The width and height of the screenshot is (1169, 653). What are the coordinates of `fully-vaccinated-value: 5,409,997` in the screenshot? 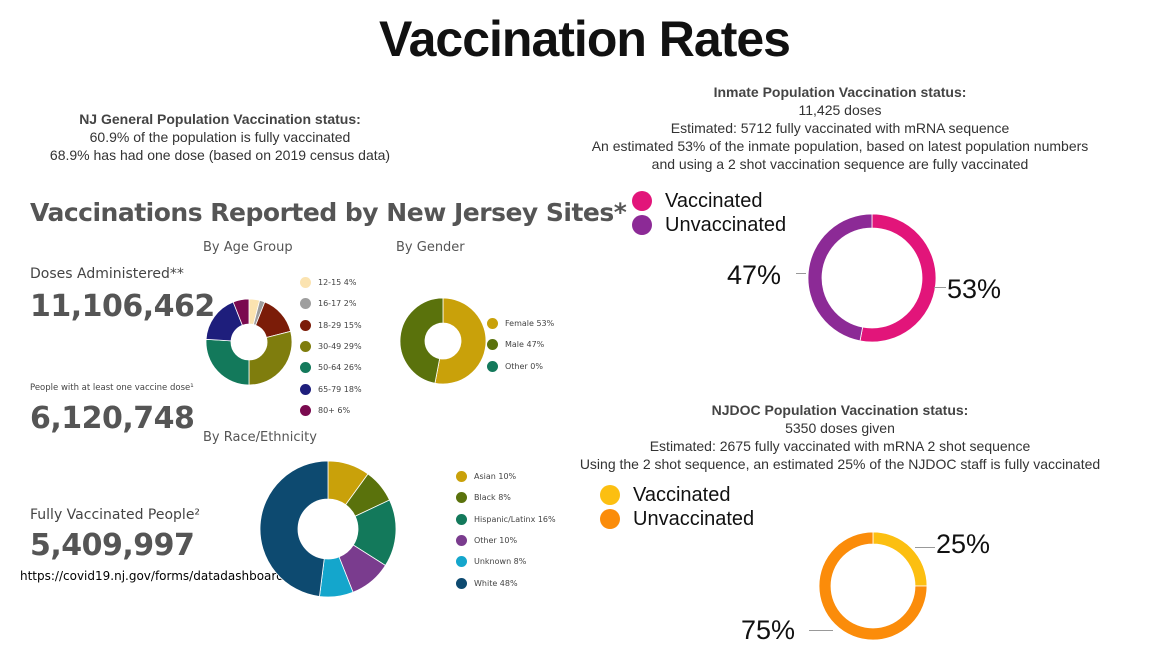 It's located at (112, 545).